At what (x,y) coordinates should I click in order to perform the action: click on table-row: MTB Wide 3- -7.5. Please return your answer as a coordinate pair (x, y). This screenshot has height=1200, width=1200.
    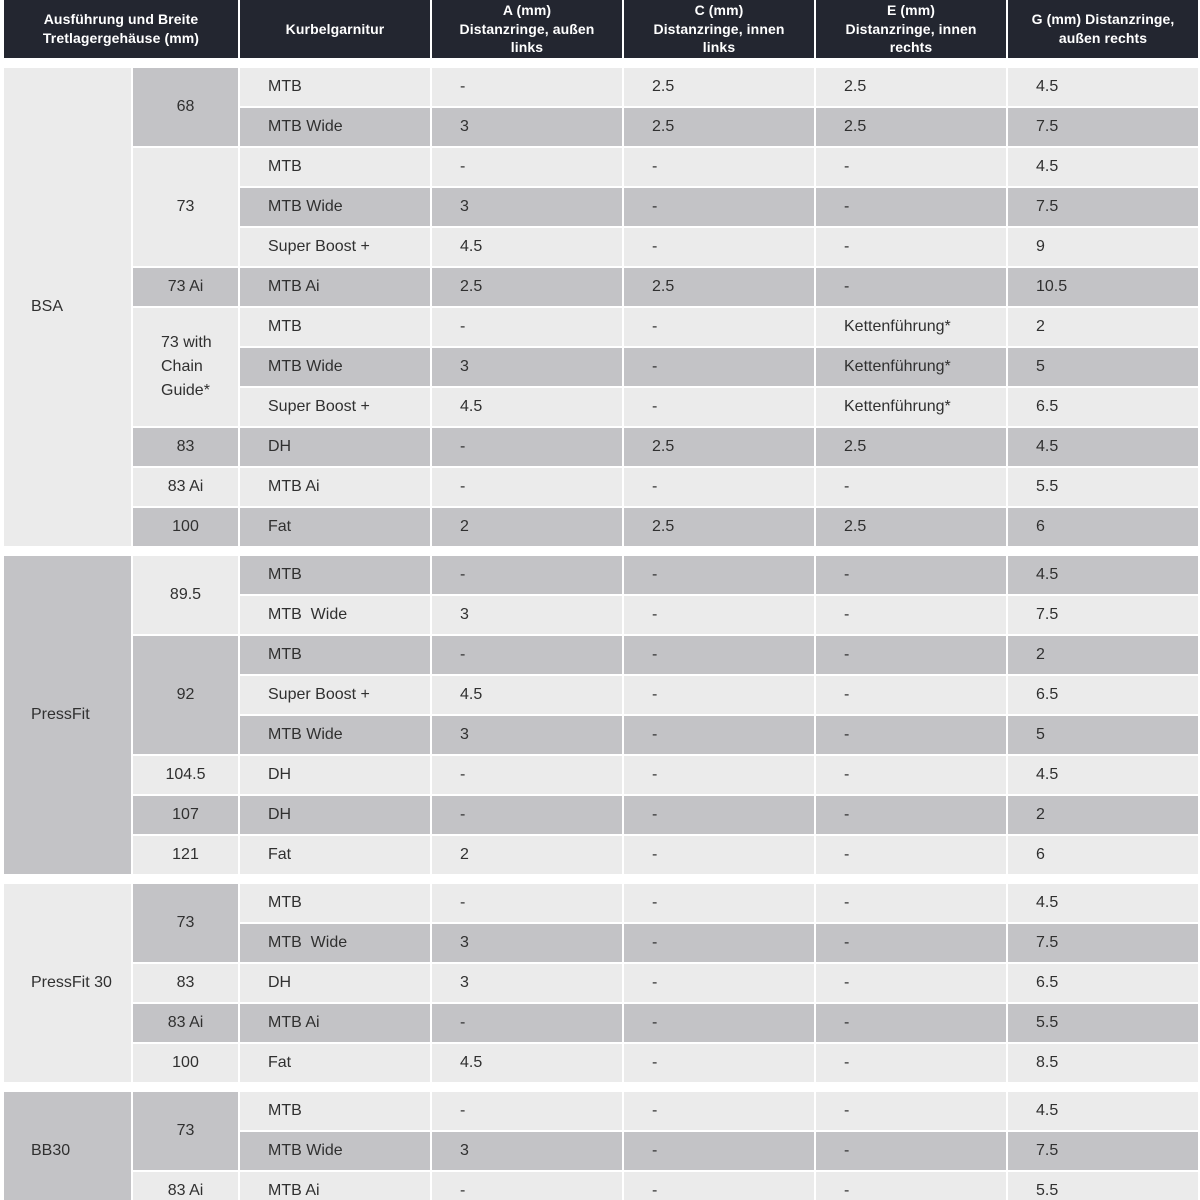
    Looking at the image, I should click on (719, 943).